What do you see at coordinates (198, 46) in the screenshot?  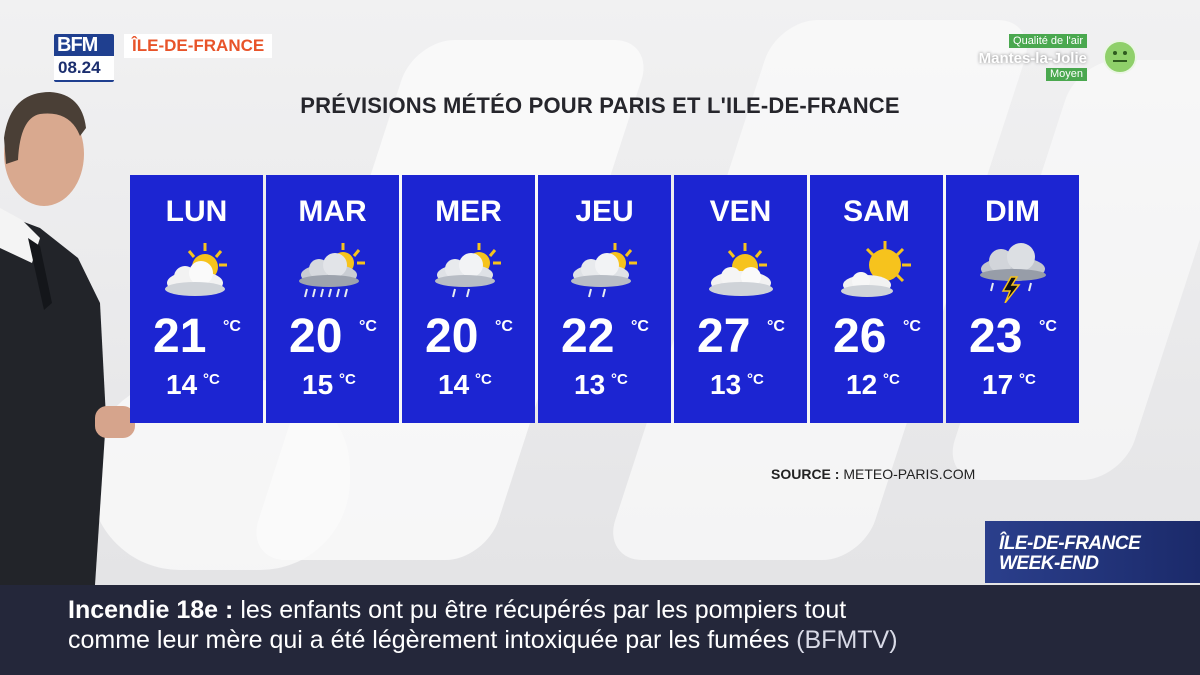 I see `region-label: ÎLE-DE-FRANCE` at bounding box center [198, 46].